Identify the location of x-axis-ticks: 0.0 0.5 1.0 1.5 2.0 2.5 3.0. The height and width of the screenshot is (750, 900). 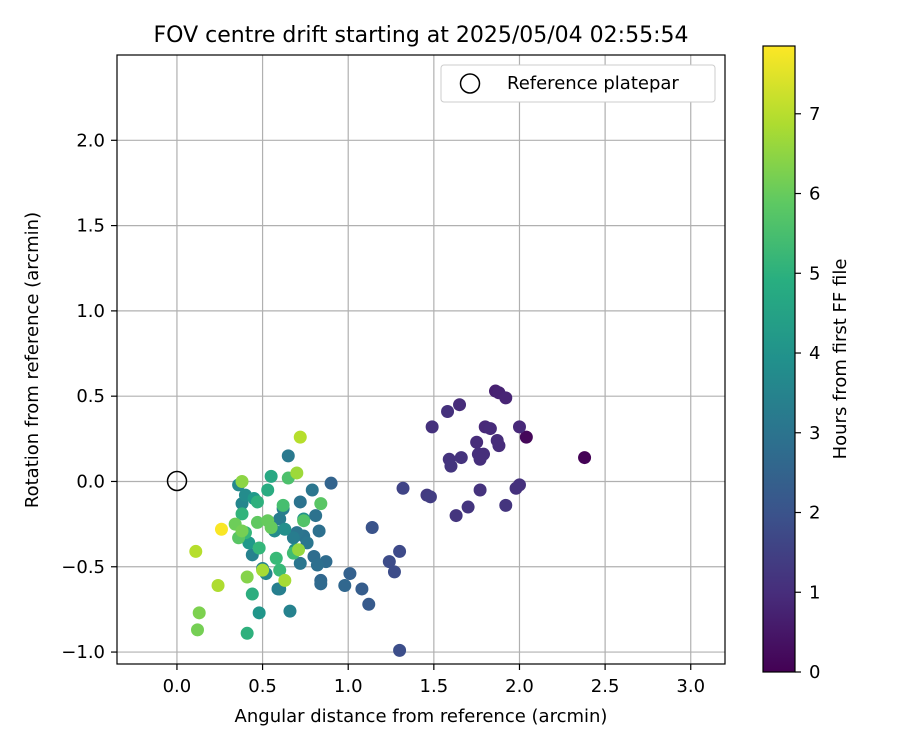
(434, 680).